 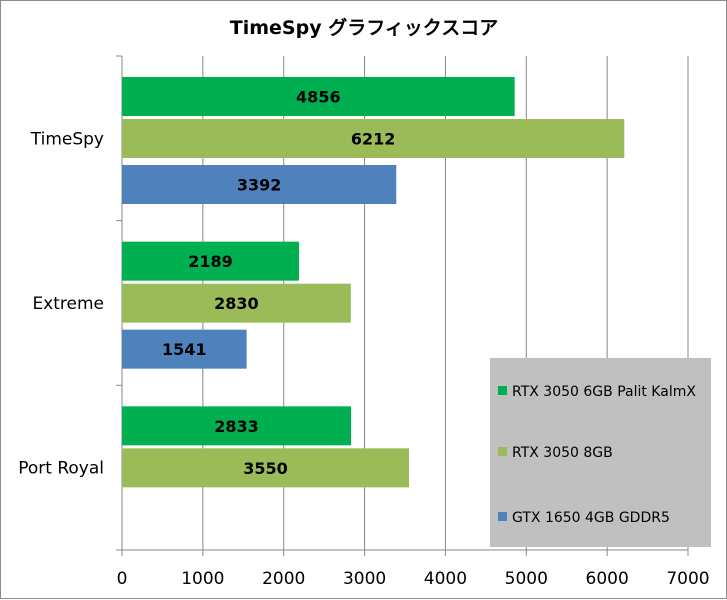 I want to click on data-label: 2830, so click(x=236, y=303).